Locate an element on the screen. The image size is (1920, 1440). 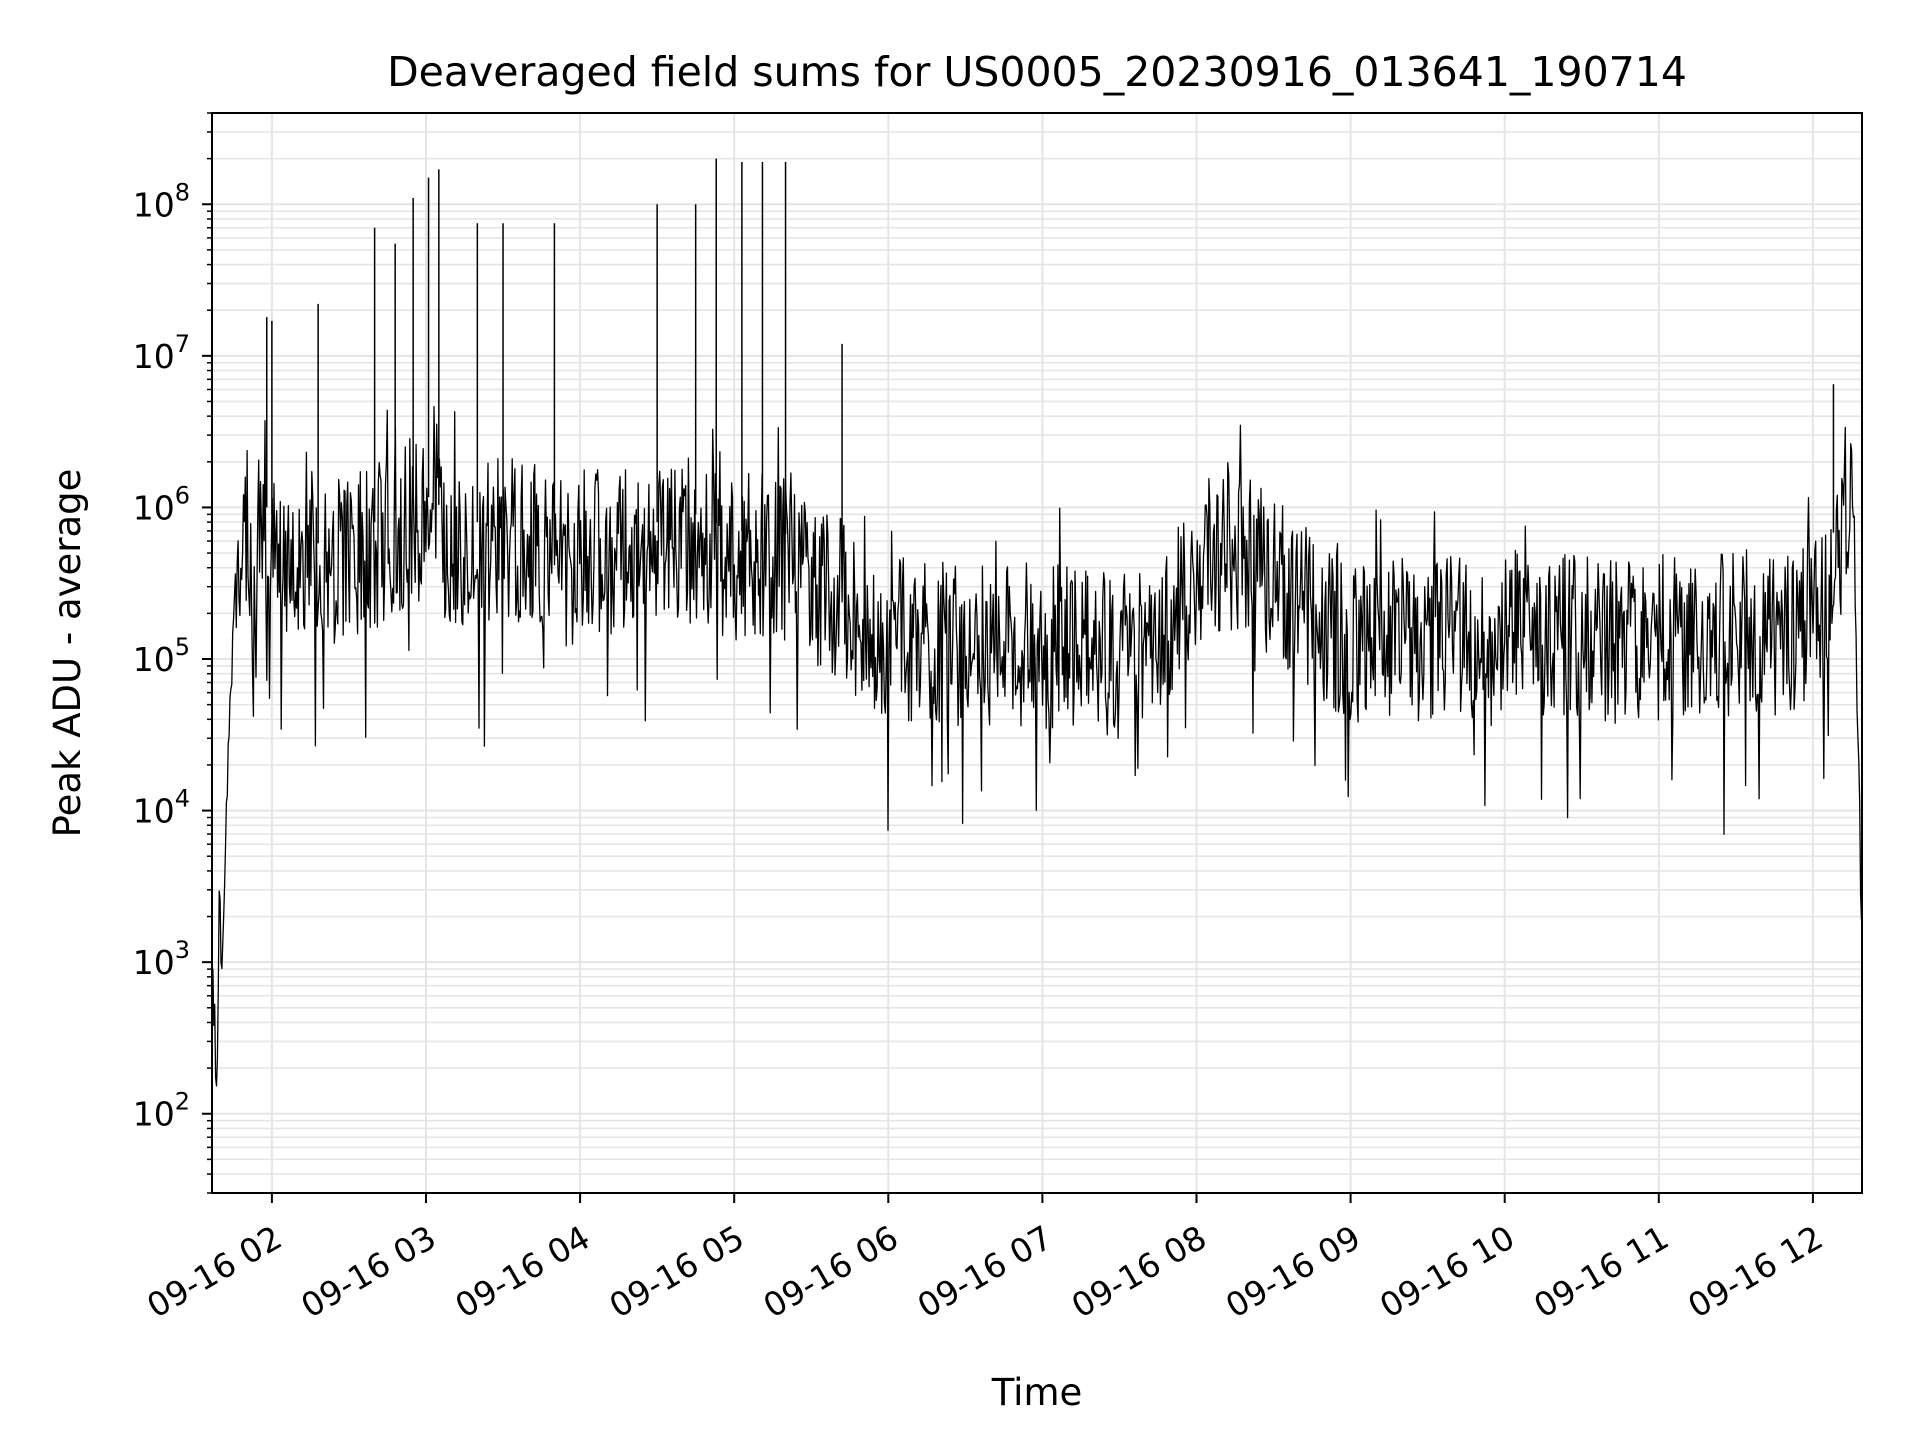
x-tick-label: 09-16 12 is located at coordinates (1755, 1272).